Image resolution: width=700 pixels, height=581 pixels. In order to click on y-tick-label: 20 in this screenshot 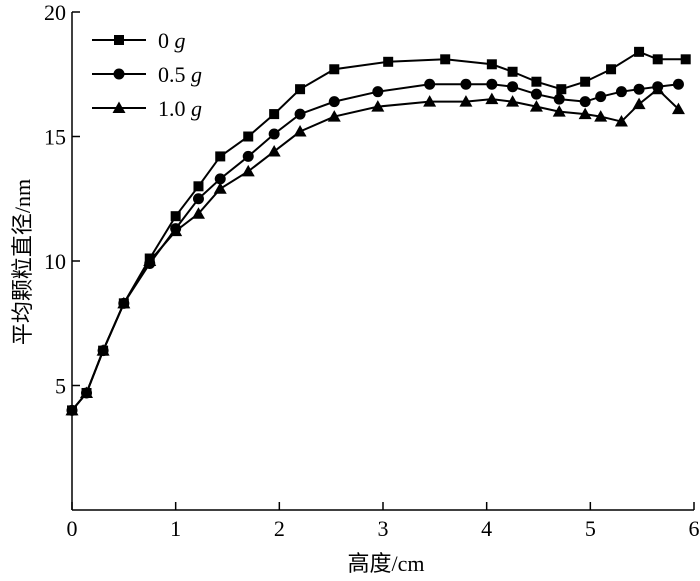, I will do `click(55, 12)`.